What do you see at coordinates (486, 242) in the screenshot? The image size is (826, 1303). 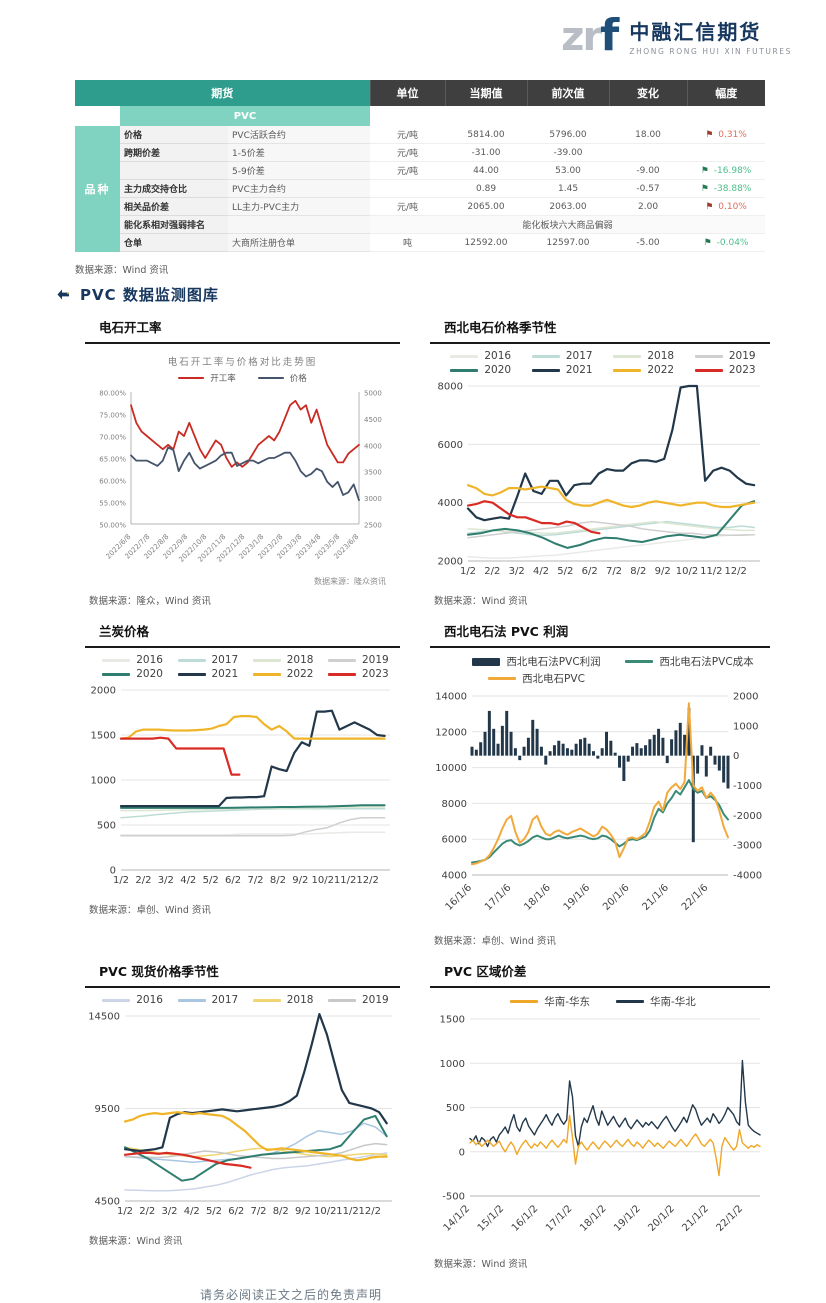 I see `cell-current: 12592.00` at bounding box center [486, 242].